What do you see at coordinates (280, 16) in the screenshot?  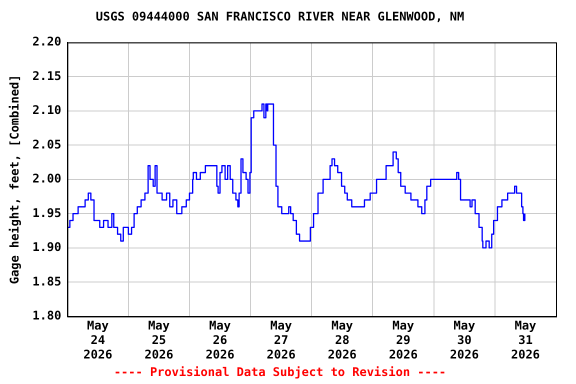 I see `chart-title: USGS 09444000 SAN FRANCISCO RIVER NEAR GLENWOOD, NM` at bounding box center [280, 16].